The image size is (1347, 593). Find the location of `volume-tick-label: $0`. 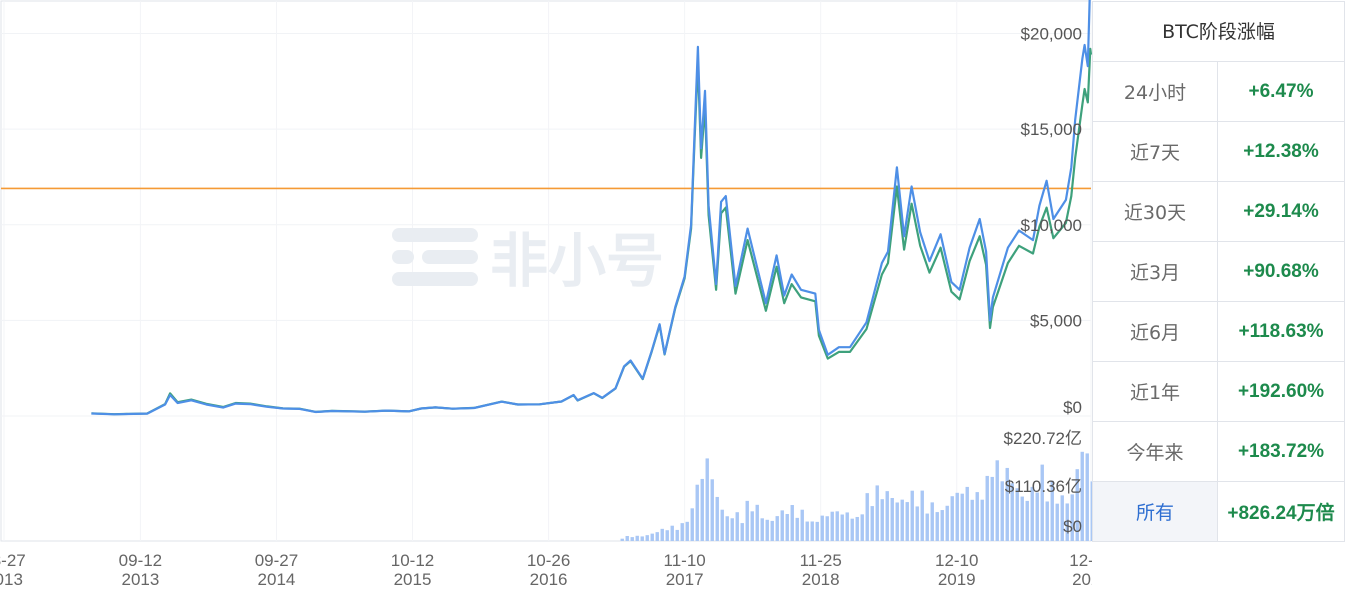

volume-tick-label: $0 is located at coordinates (1072, 526).